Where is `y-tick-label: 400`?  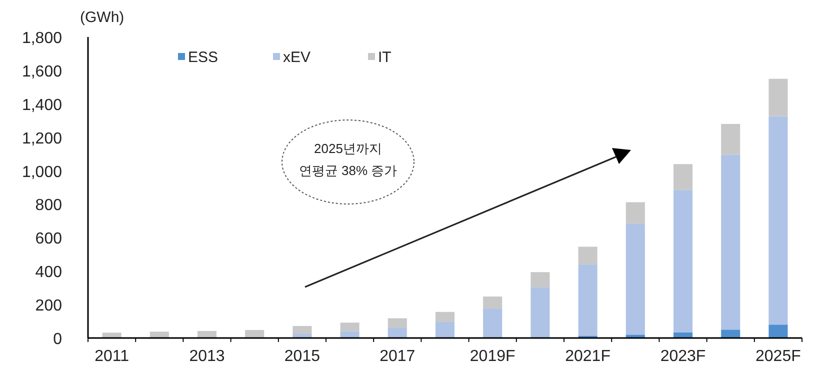 y-tick-label: 400 is located at coordinates (48, 273).